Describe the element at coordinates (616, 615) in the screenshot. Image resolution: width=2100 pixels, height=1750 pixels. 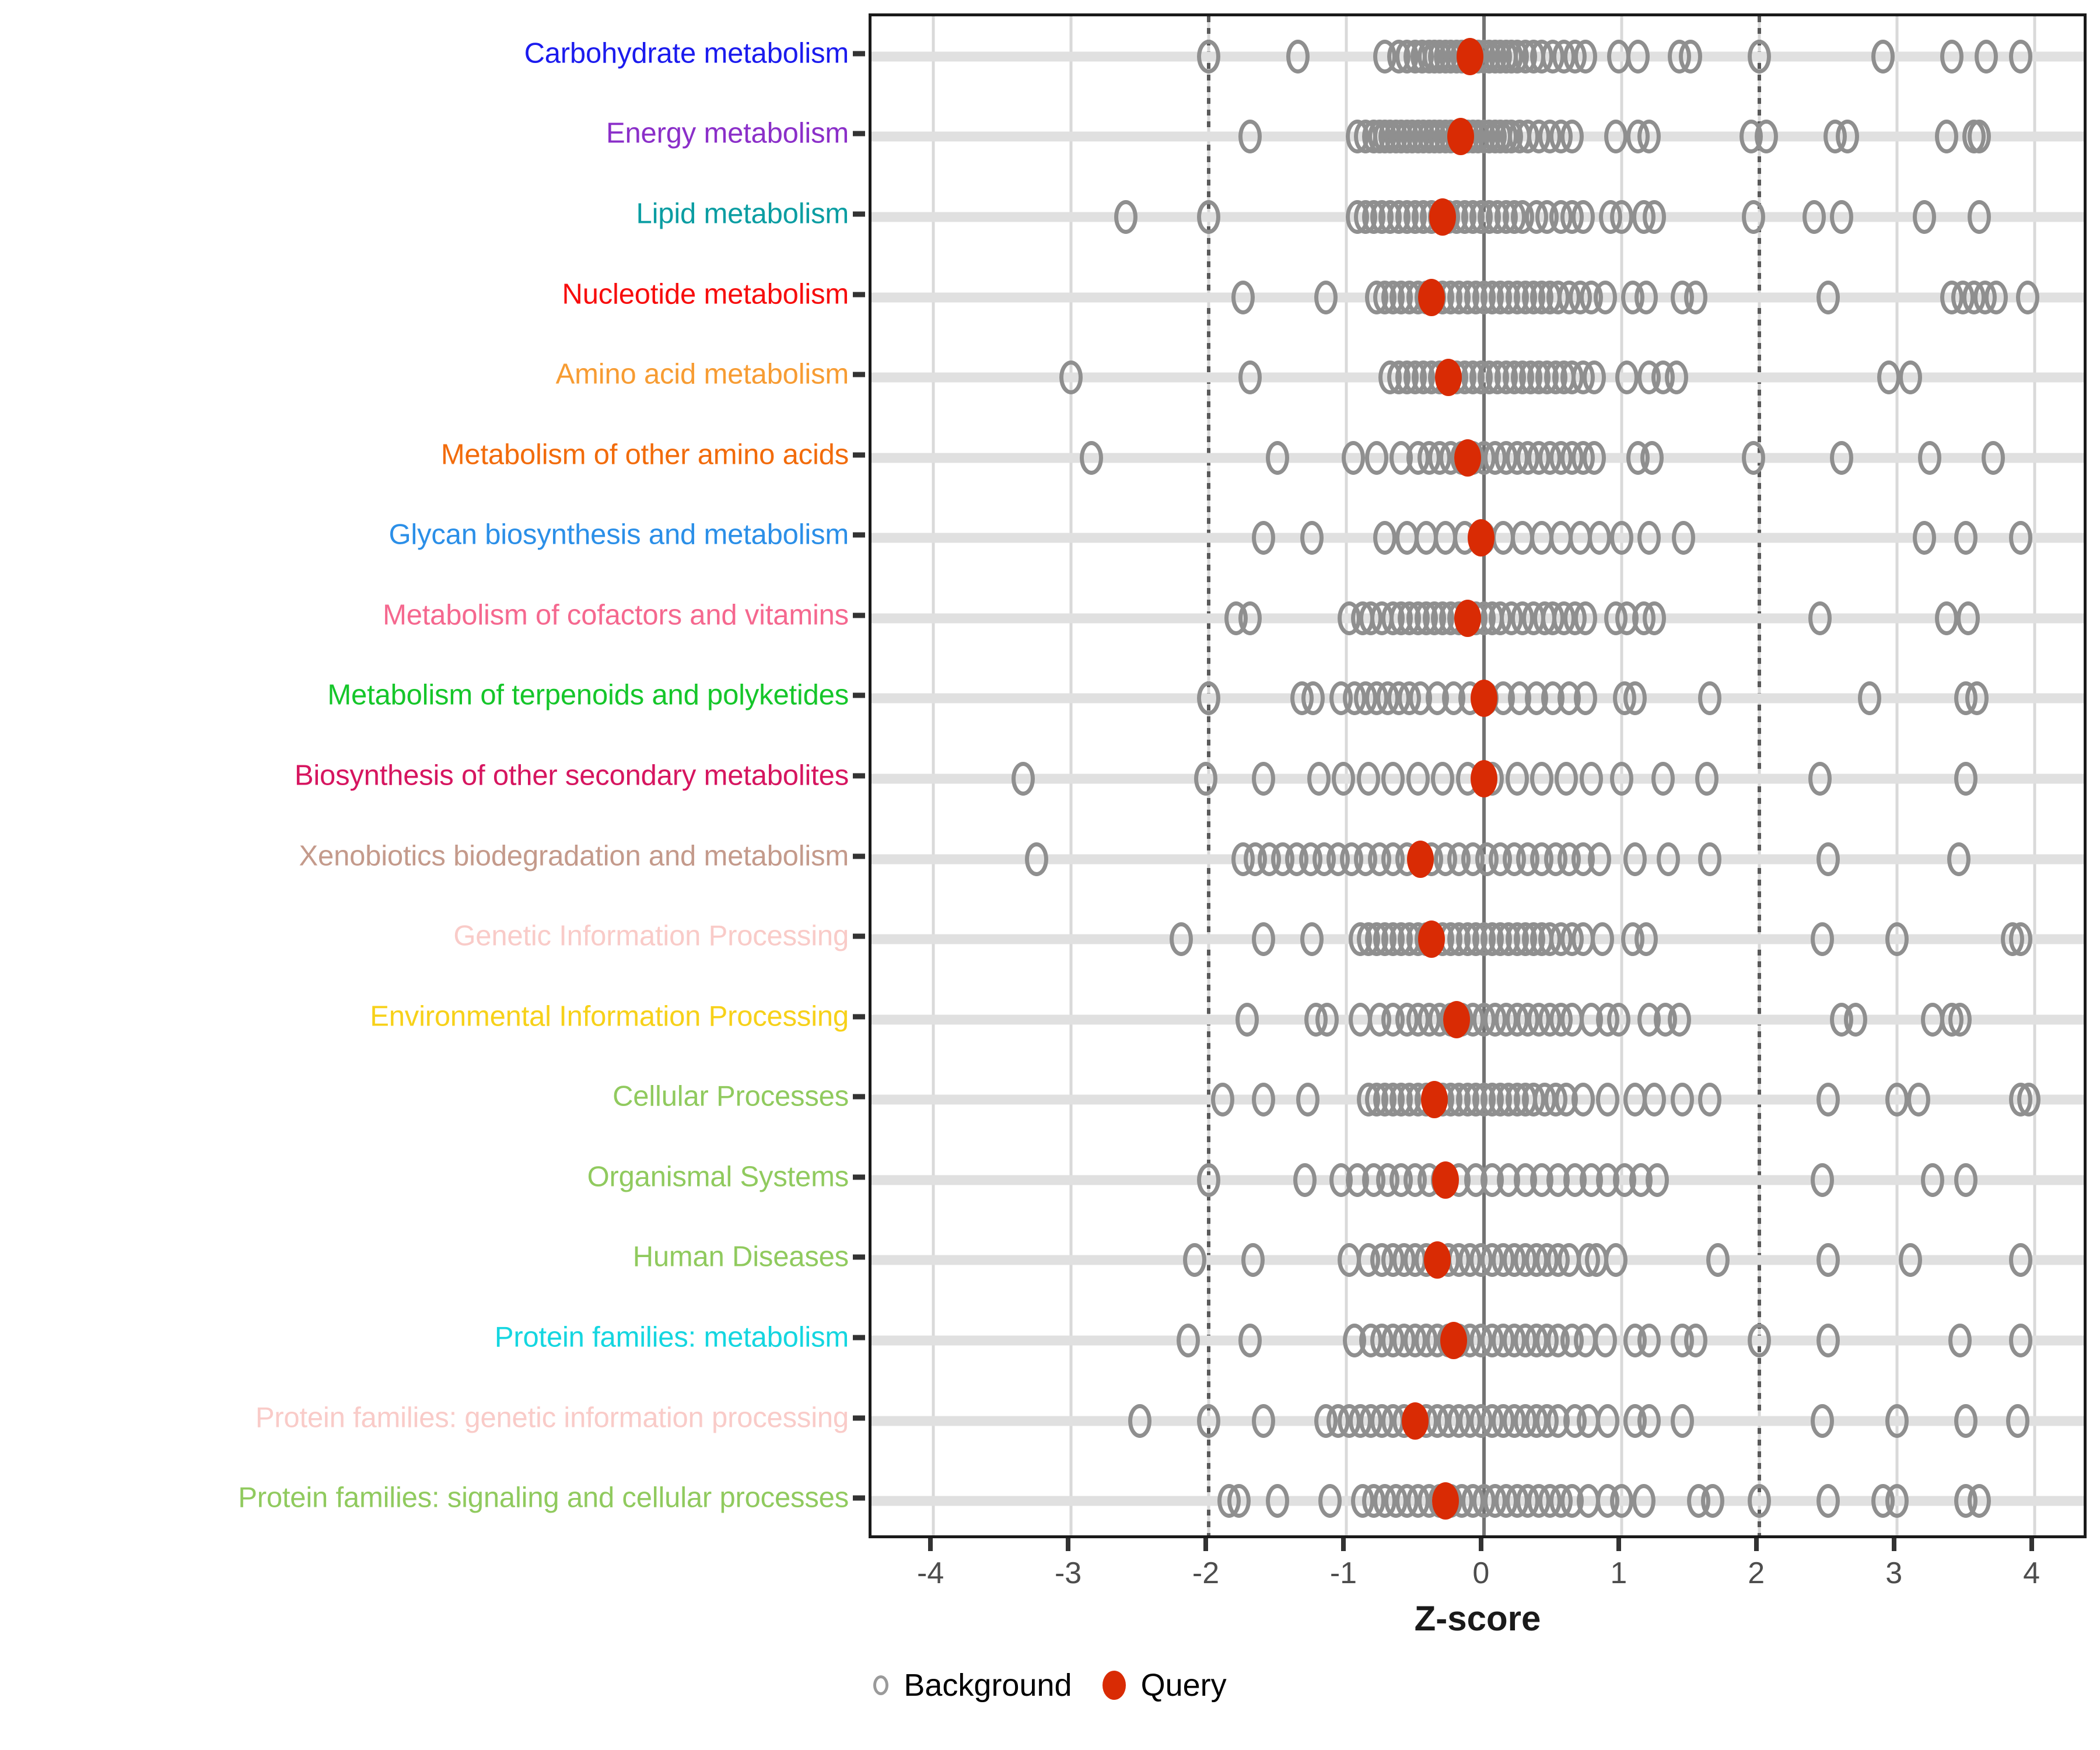
I see `y-axis-label: Metabolism of cofactors and vitamins` at that location.